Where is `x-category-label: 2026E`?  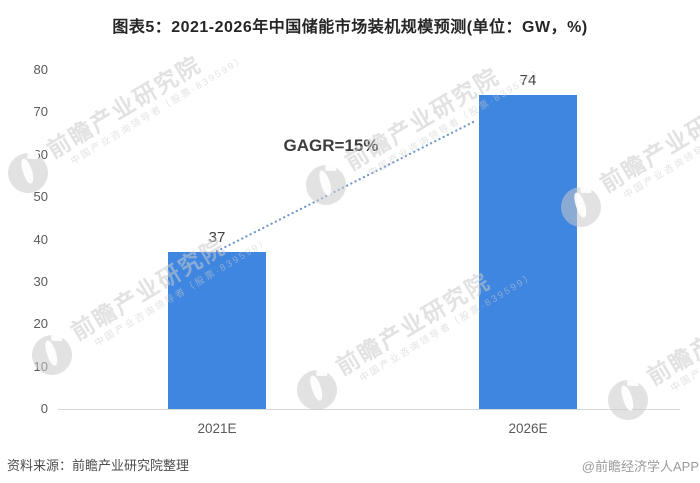 x-category-label: 2026E is located at coordinates (528, 428).